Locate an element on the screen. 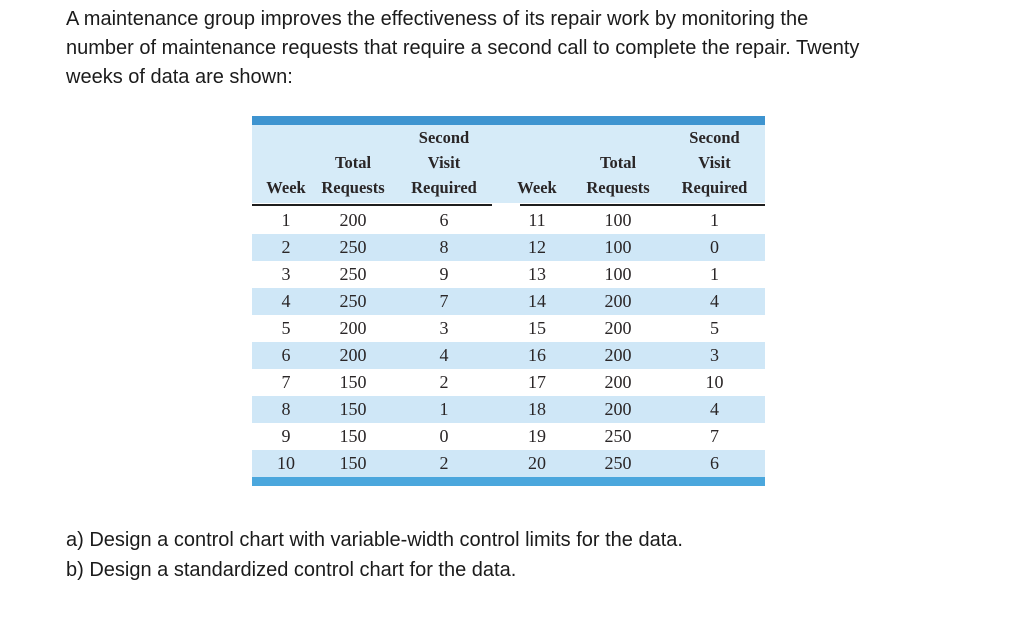 This screenshot has height=626, width=1024. table-row: 5 200 3 15 200 5 is located at coordinates (508, 328).